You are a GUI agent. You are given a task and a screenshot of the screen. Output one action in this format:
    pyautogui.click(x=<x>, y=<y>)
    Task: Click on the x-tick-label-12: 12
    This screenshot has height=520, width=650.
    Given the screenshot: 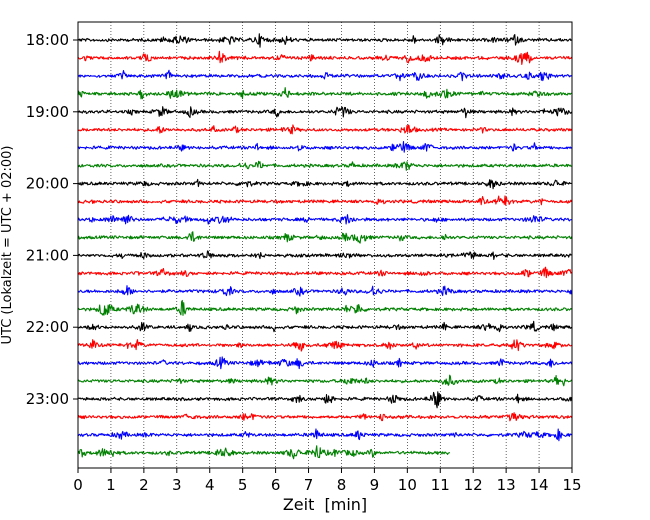 What is the action you would take?
    pyautogui.click(x=473, y=485)
    